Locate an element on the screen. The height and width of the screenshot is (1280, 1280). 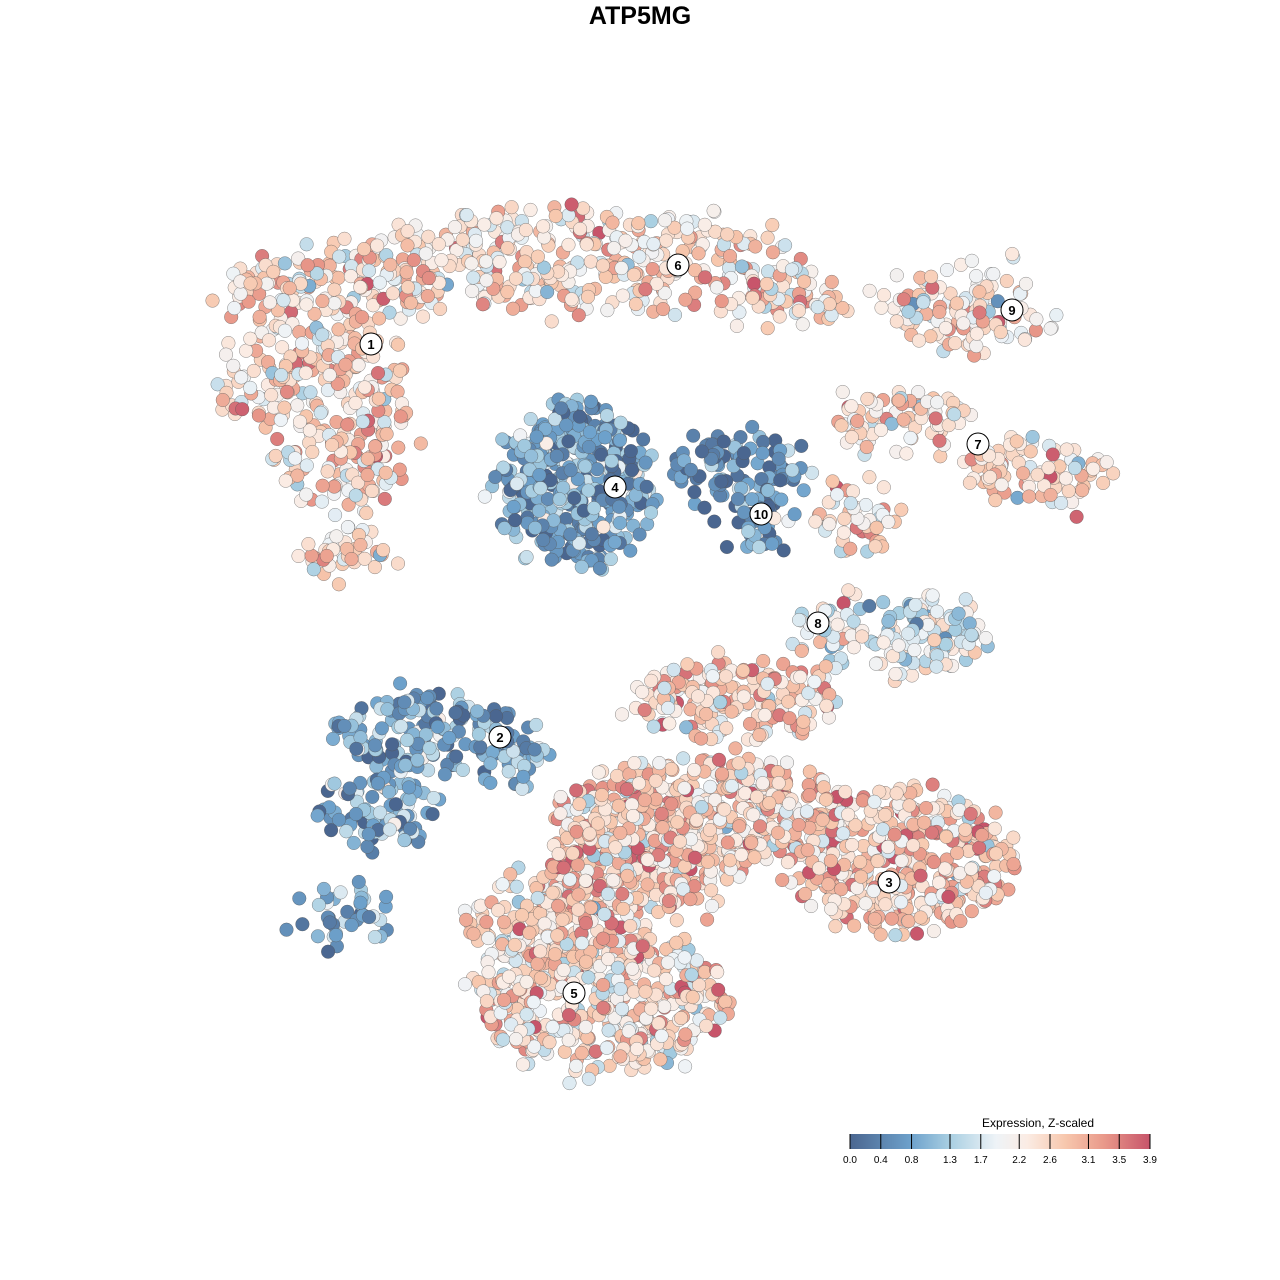
cluster-label-text: 7 is located at coordinates (977, 444).